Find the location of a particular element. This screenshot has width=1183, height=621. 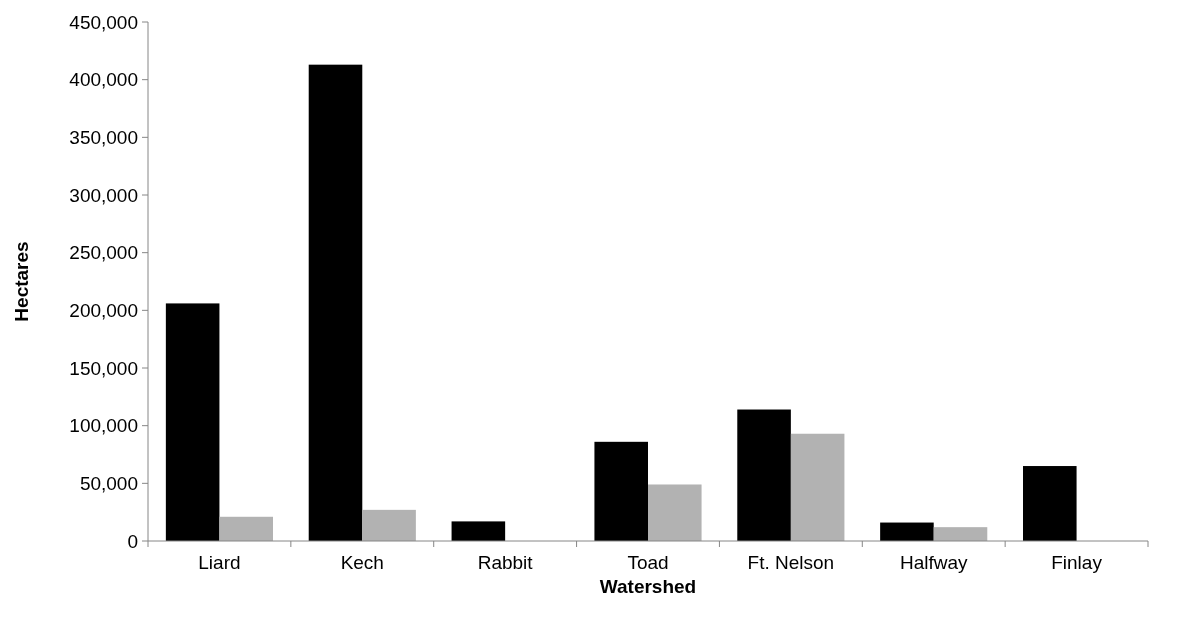

y-tick-label: 450,000 is located at coordinates (103, 22).